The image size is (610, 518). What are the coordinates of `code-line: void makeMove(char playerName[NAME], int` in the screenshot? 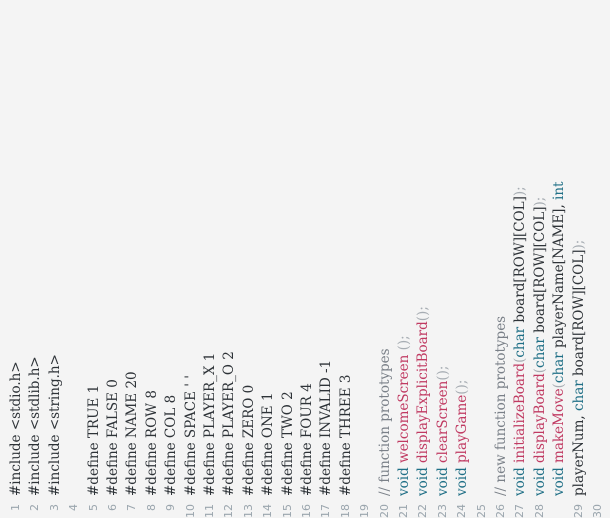 It's located at (559, 339).